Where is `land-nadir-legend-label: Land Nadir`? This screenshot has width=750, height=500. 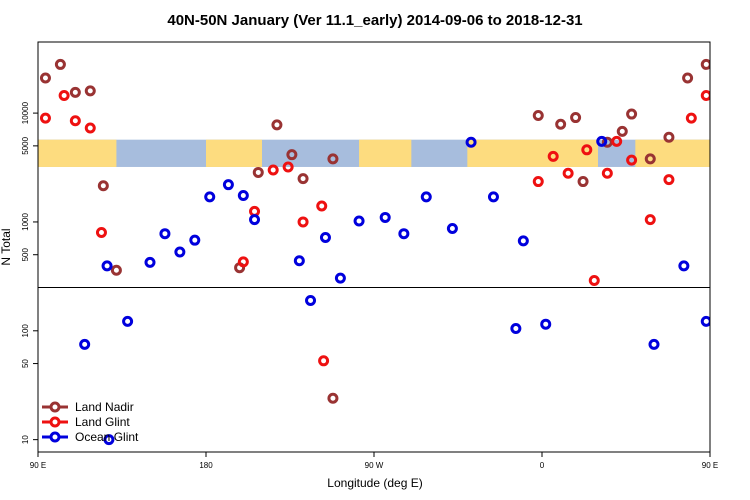
land-nadir-legend-label: Land Nadir is located at coordinates (104, 407).